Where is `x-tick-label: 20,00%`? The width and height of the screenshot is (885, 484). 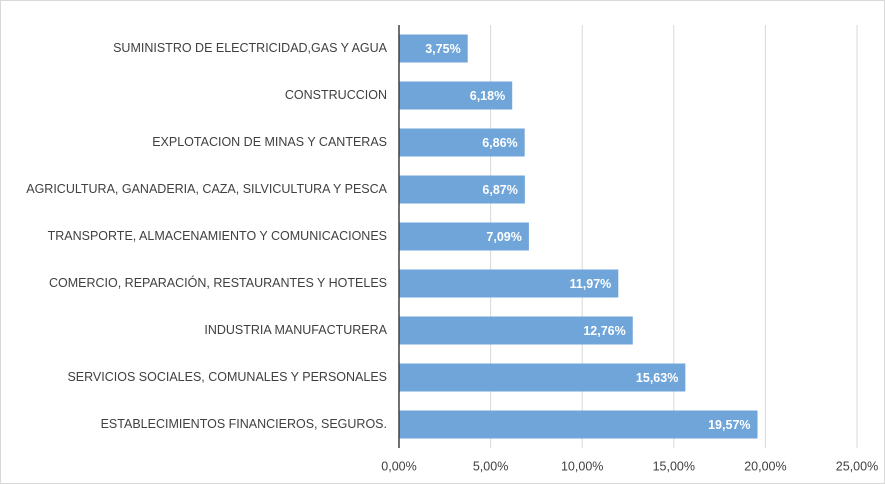 x-tick-label: 20,00% is located at coordinates (765, 466).